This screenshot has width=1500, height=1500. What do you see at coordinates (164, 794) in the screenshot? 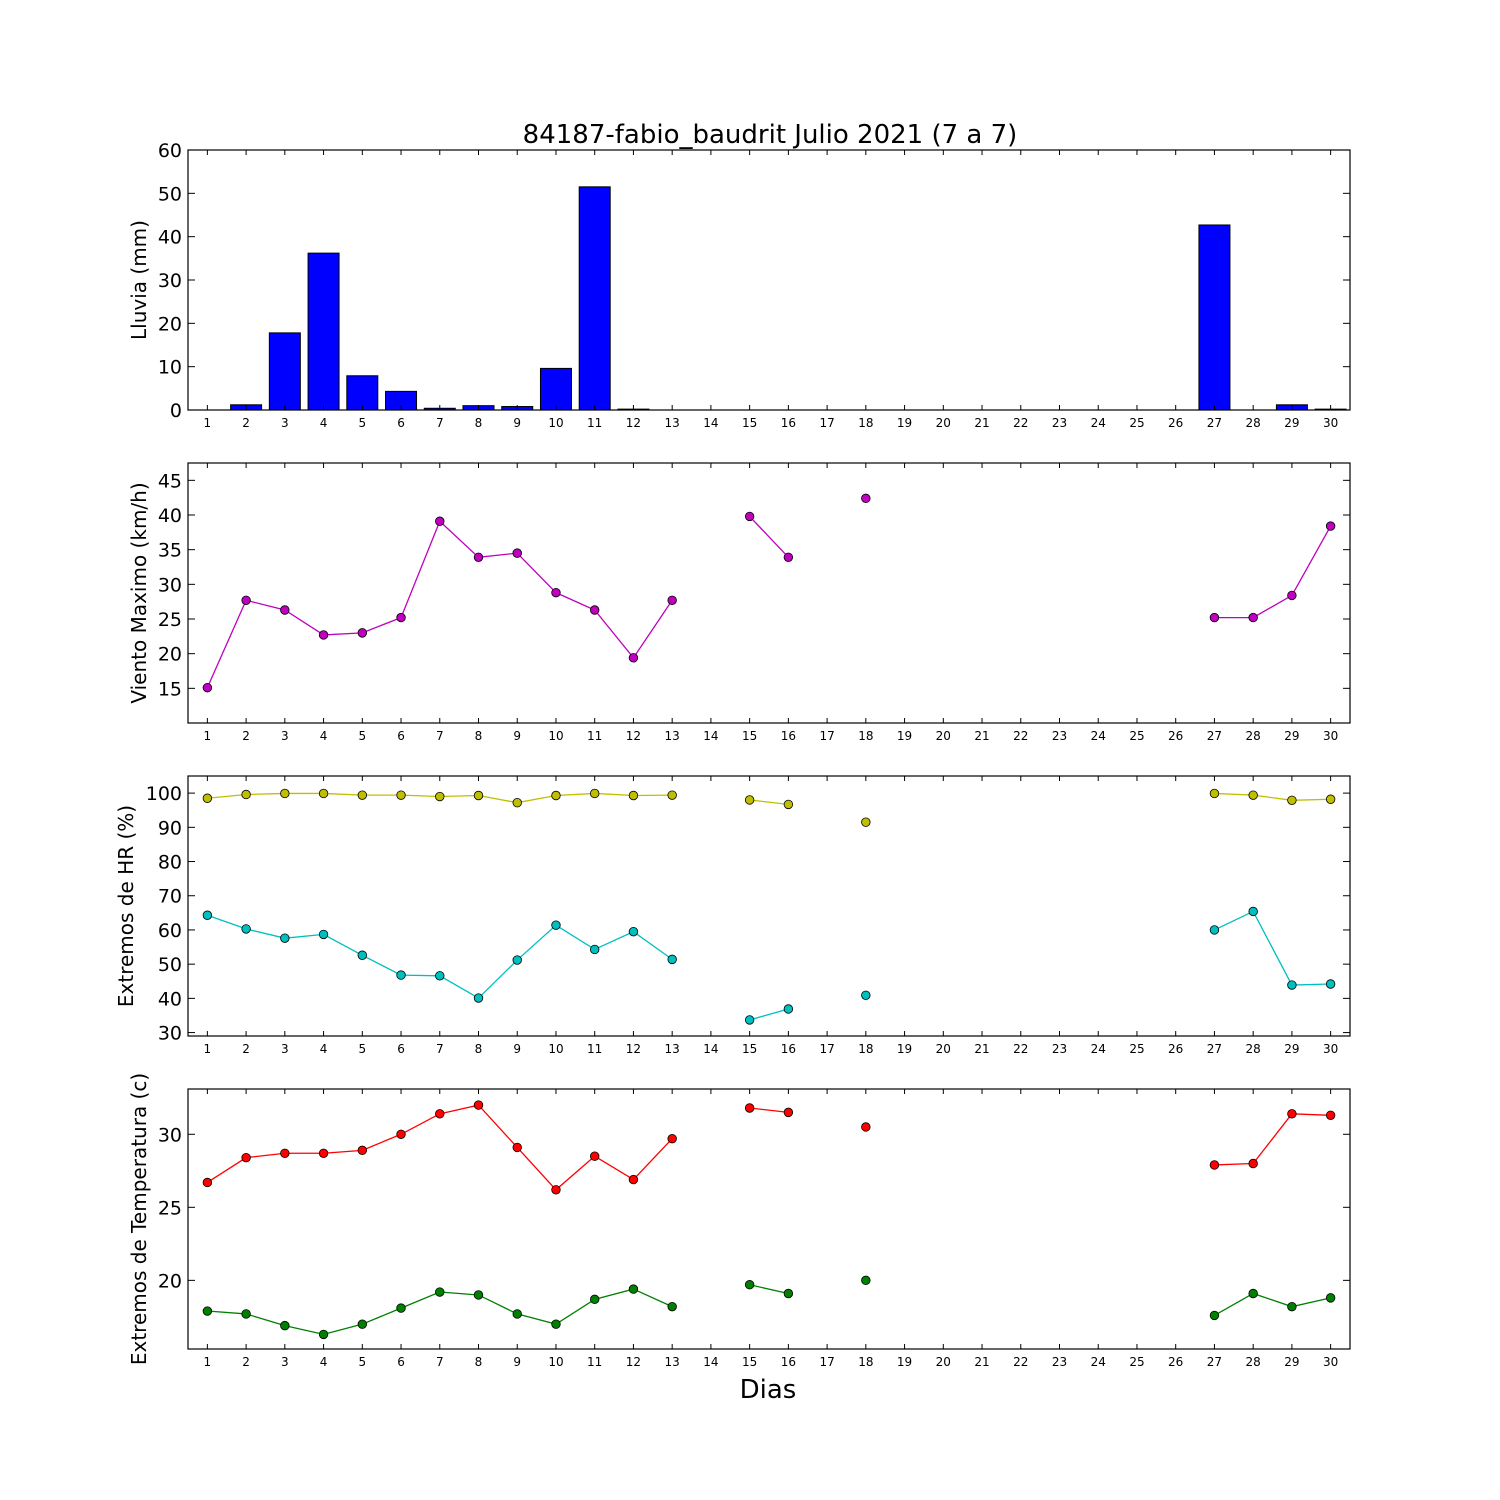
I see `y-tick-label: 100` at bounding box center [164, 794].